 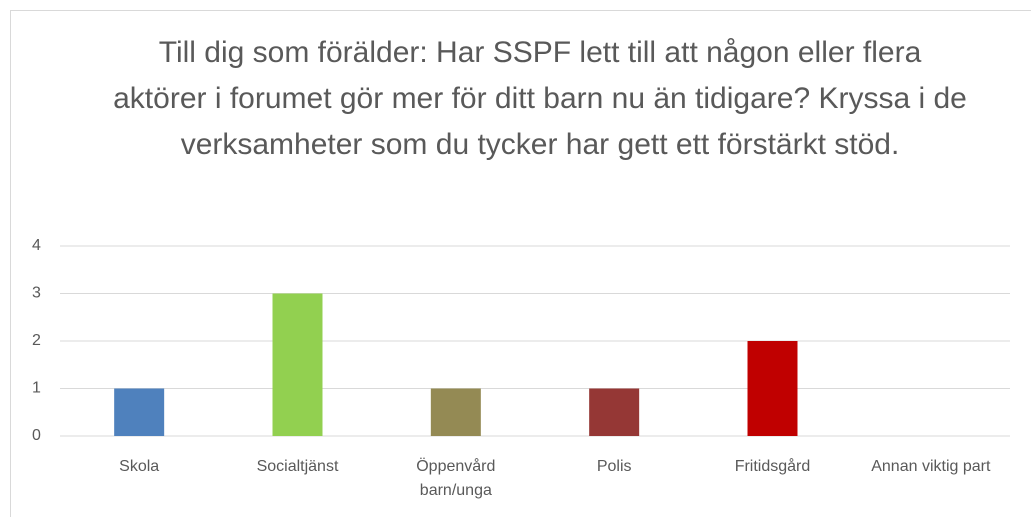 I want to click on x-tick-label: Polis, so click(x=614, y=466).